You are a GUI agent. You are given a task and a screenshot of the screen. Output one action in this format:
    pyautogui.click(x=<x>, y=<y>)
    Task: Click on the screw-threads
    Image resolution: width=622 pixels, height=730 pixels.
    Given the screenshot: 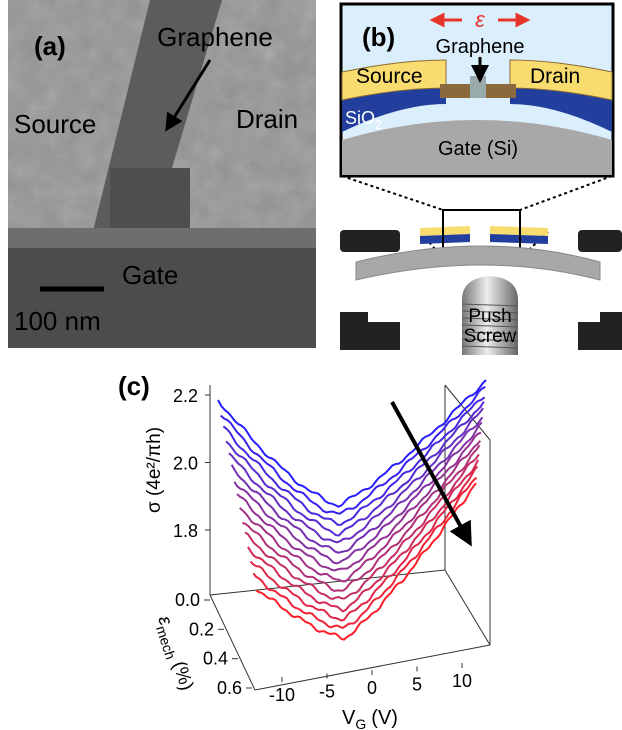 What is the action you would take?
    pyautogui.click(x=490, y=326)
    